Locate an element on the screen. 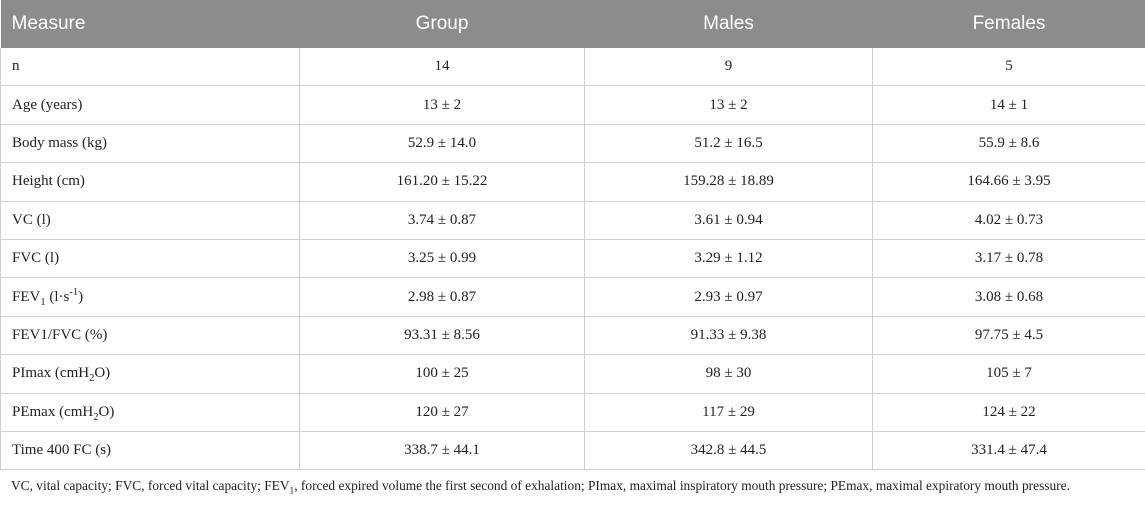 This screenshot has height=517, width=1145. cell-males: 9 is located at coordinates (728, 67).